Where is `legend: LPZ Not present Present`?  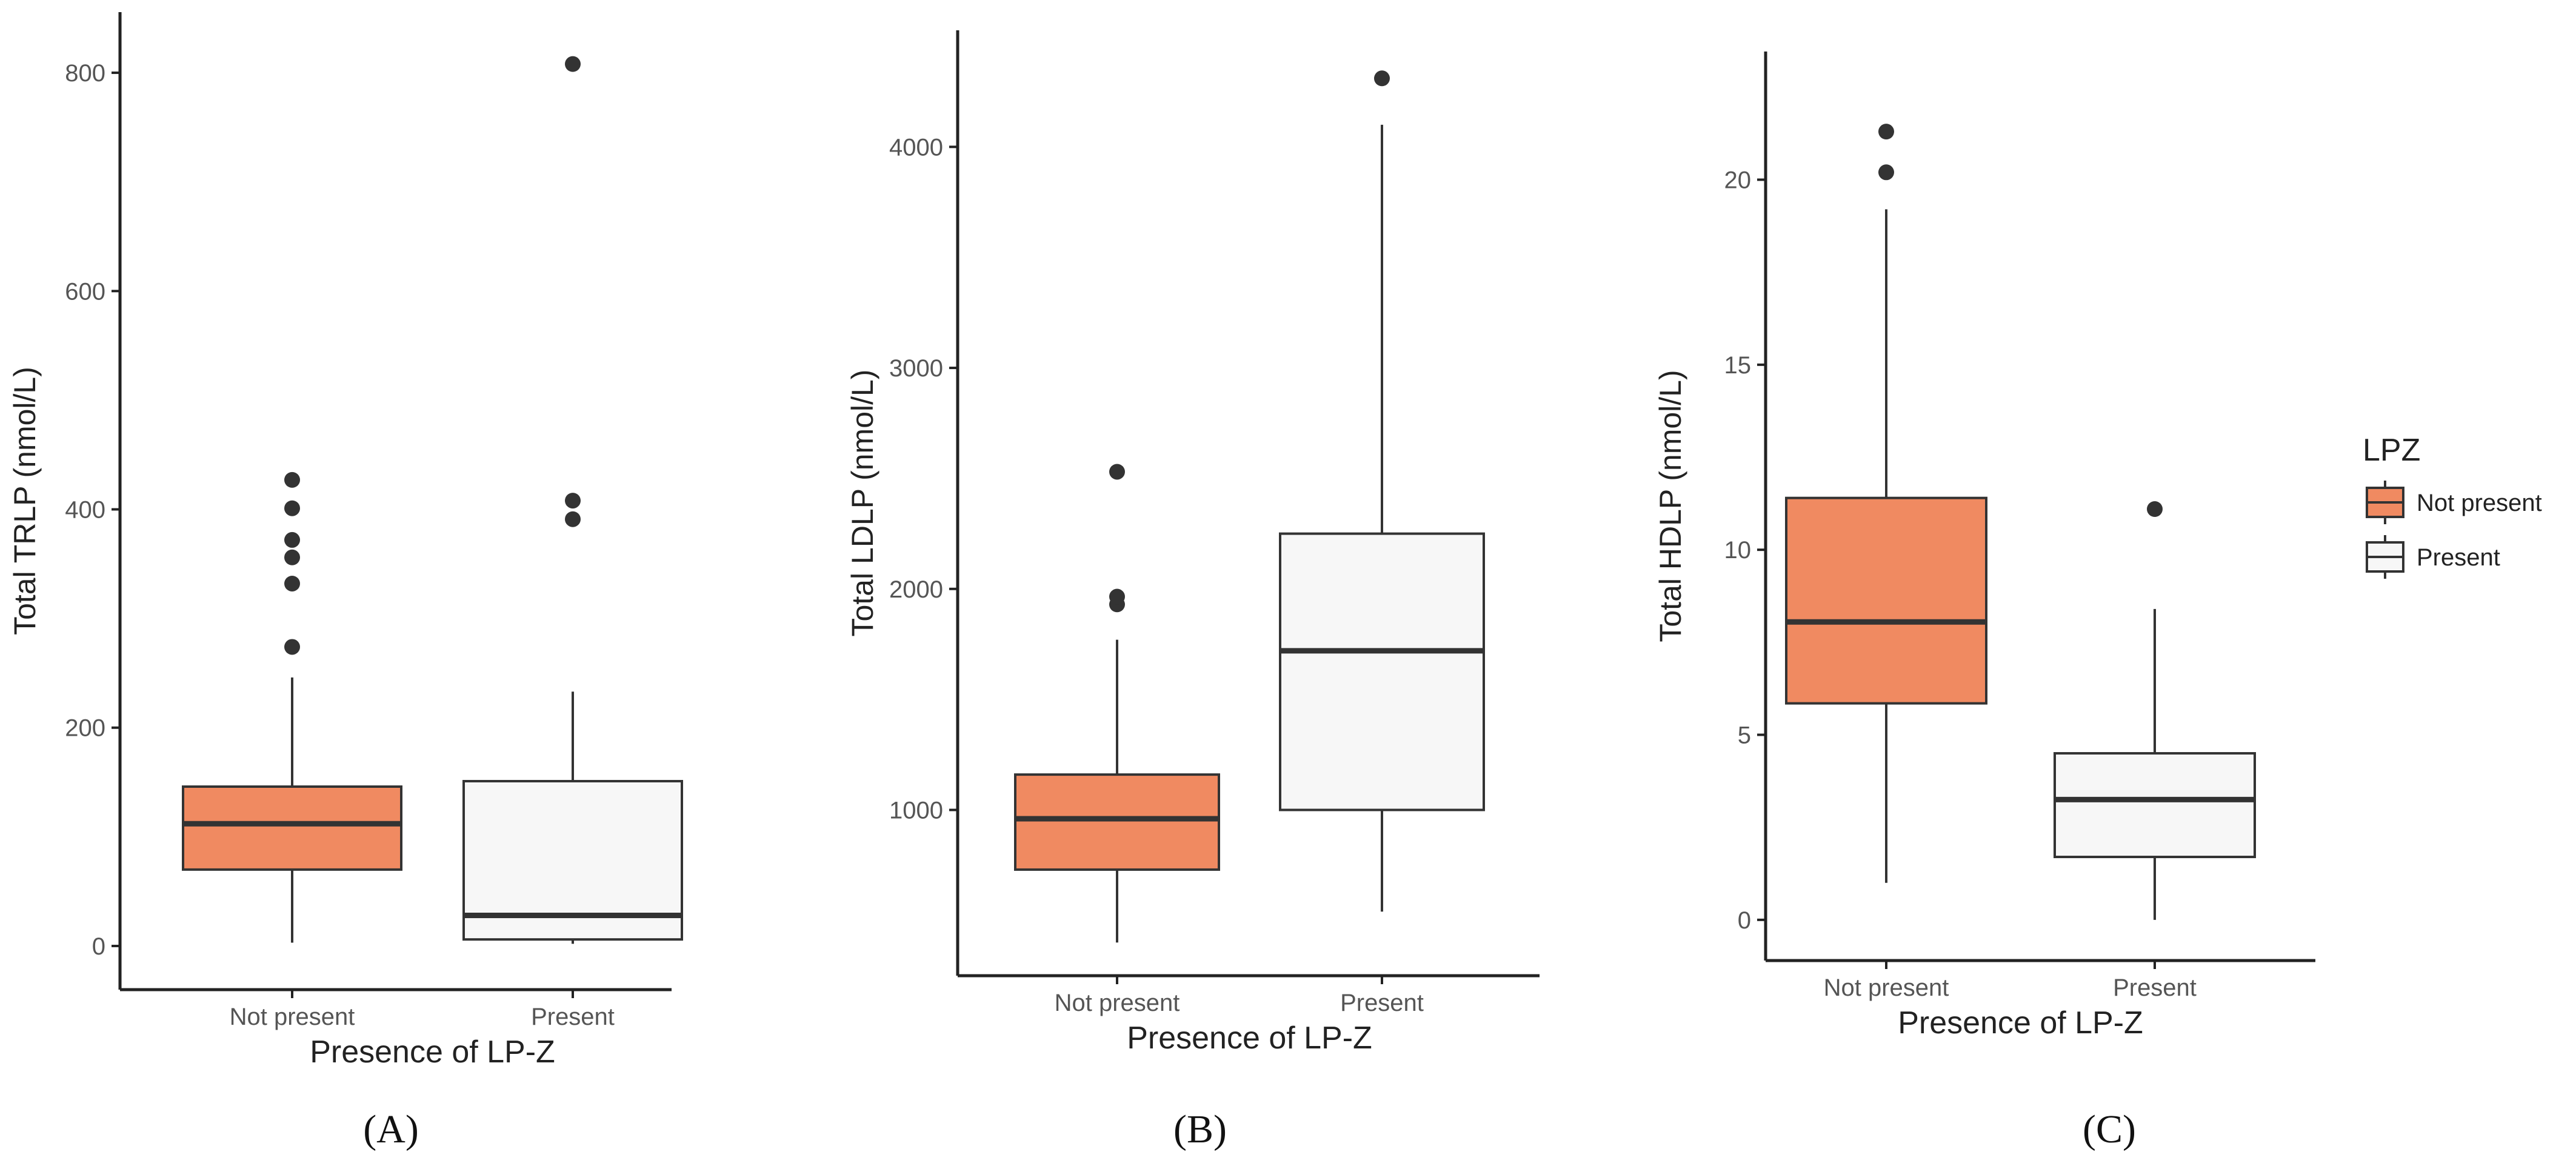 legend: LPZ Not present Present is located at coordinates (2452, 506).